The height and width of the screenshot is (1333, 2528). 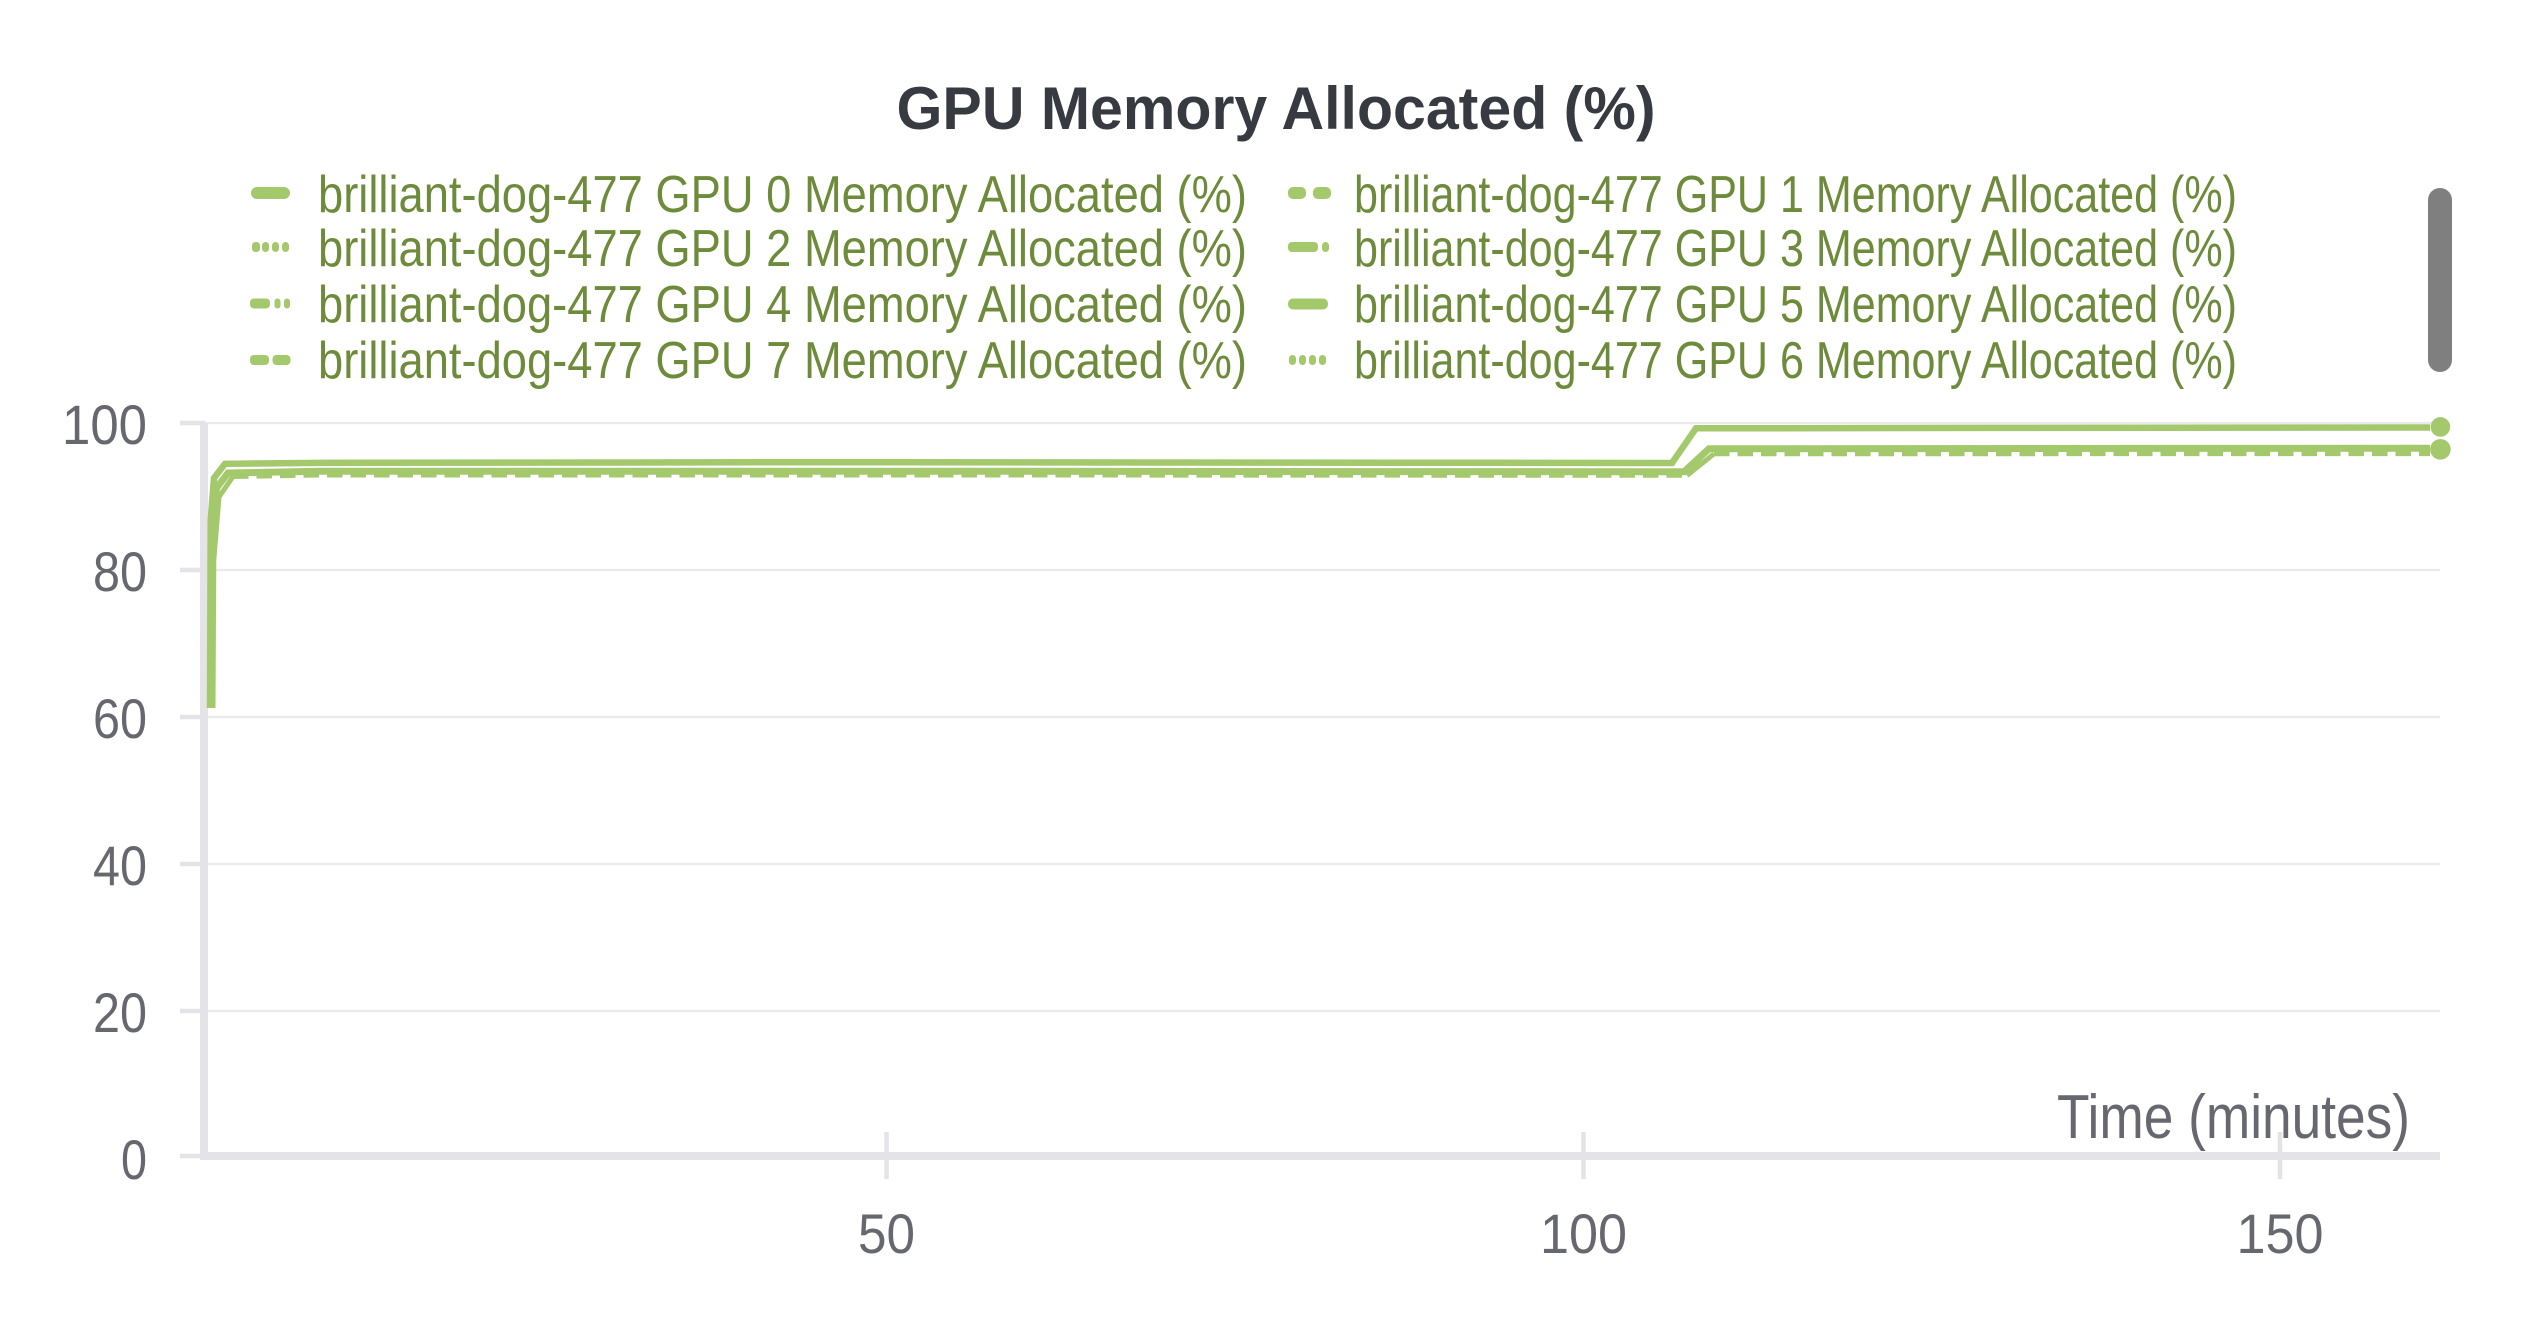 I want to click on svg-text: 20, so click(x=120, y=1012).